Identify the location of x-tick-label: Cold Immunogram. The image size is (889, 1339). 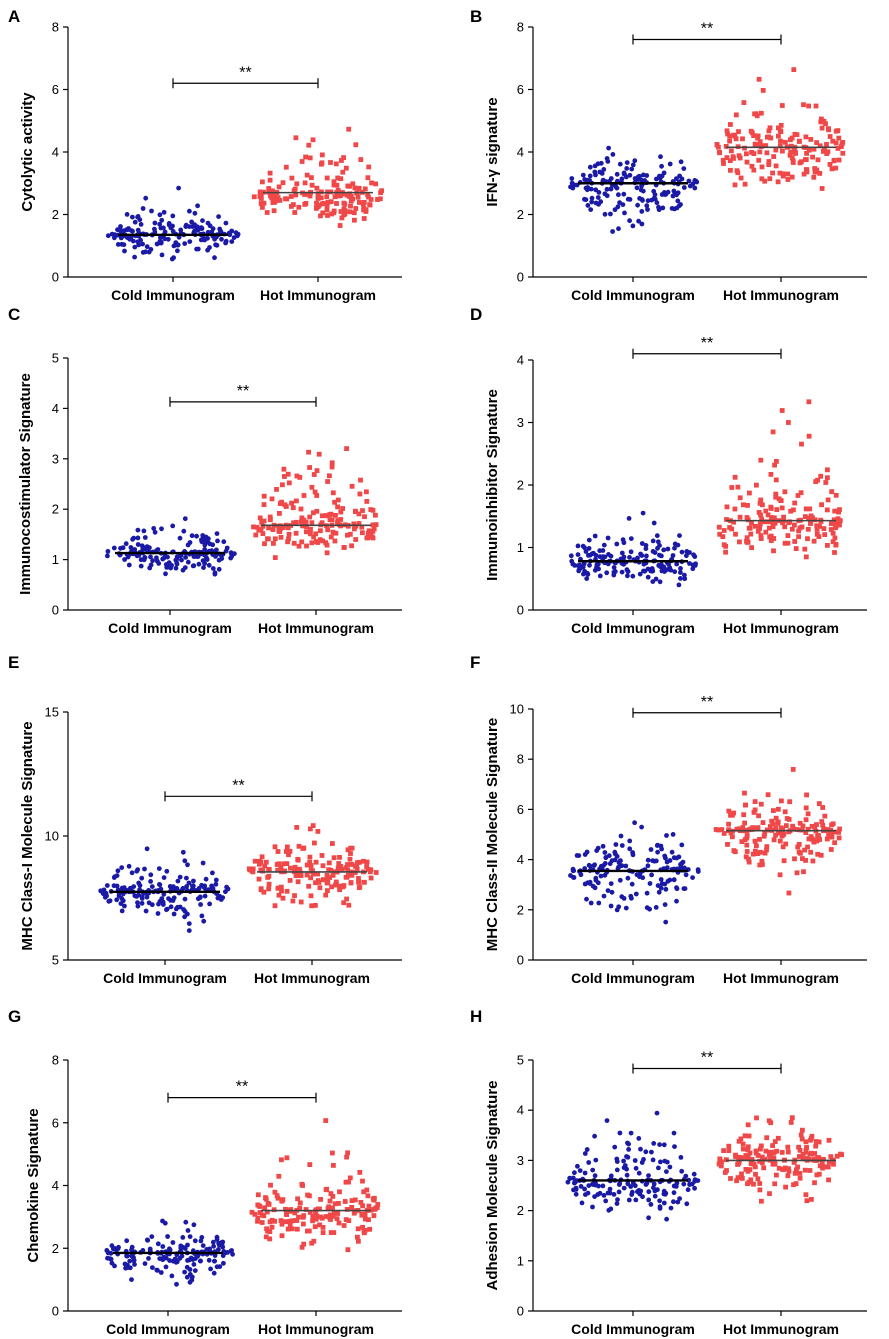
(633, 295).